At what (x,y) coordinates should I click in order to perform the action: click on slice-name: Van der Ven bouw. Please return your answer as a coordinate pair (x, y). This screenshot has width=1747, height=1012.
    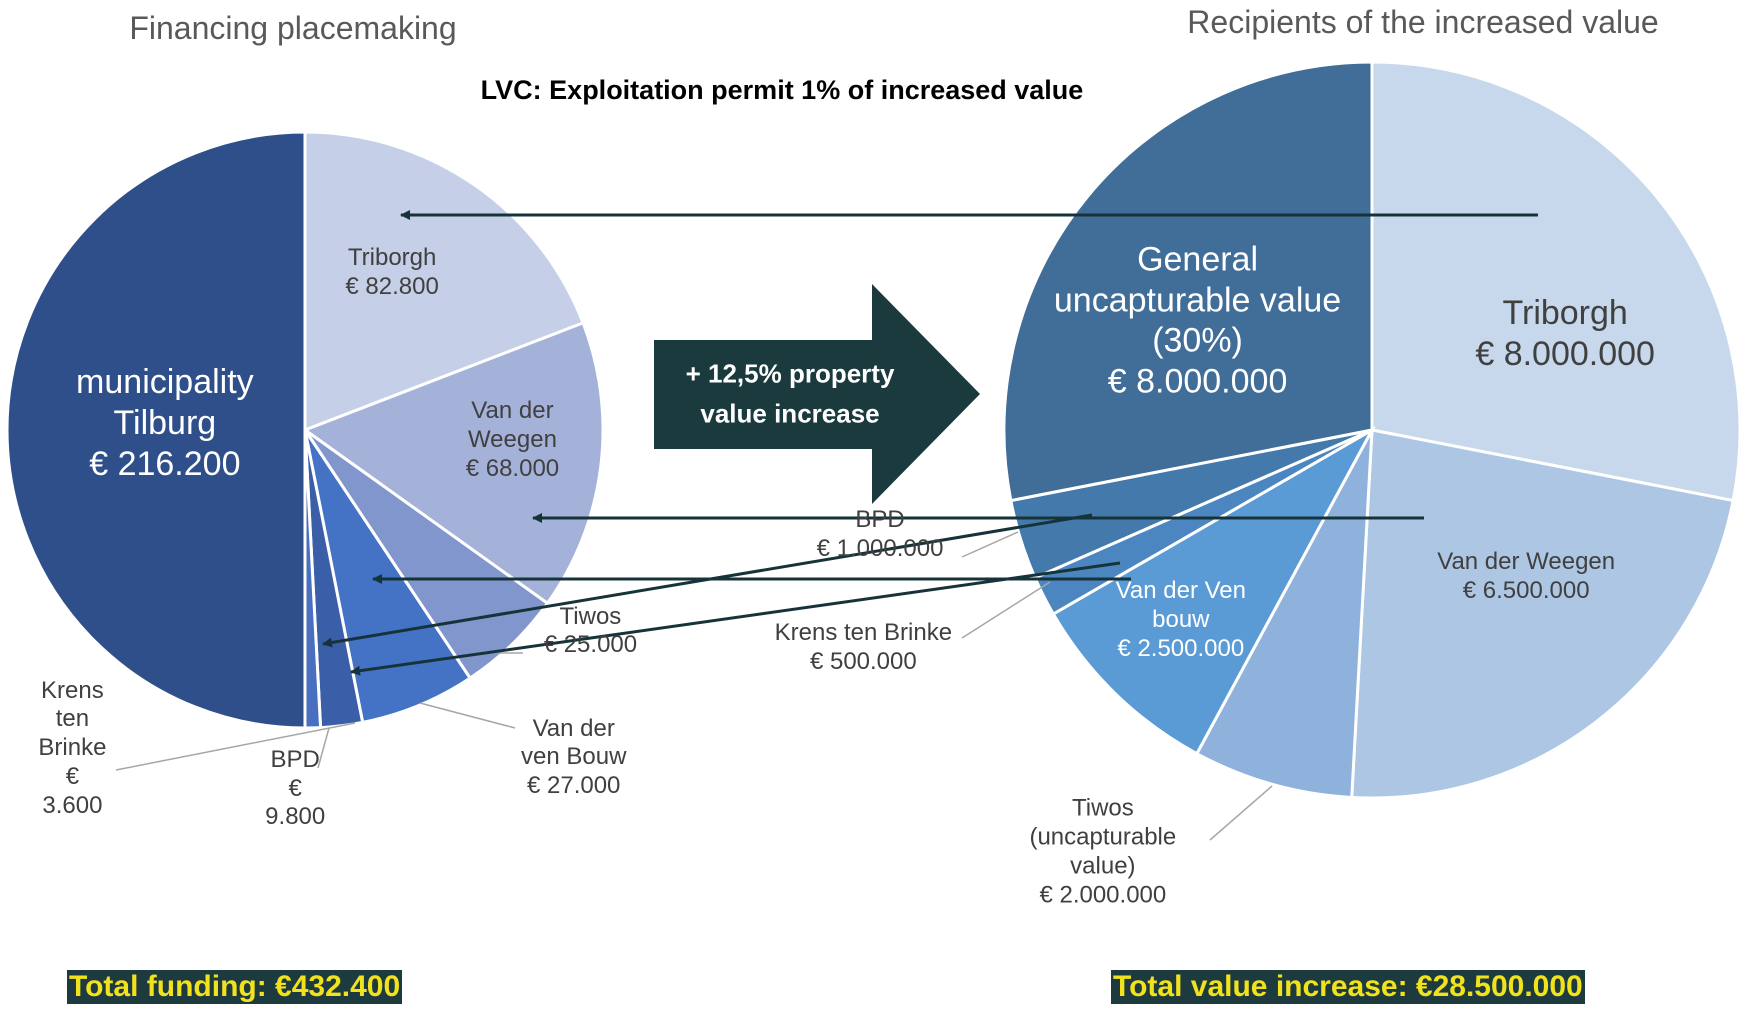
    Looking at the image, I should click on (1180, 605).